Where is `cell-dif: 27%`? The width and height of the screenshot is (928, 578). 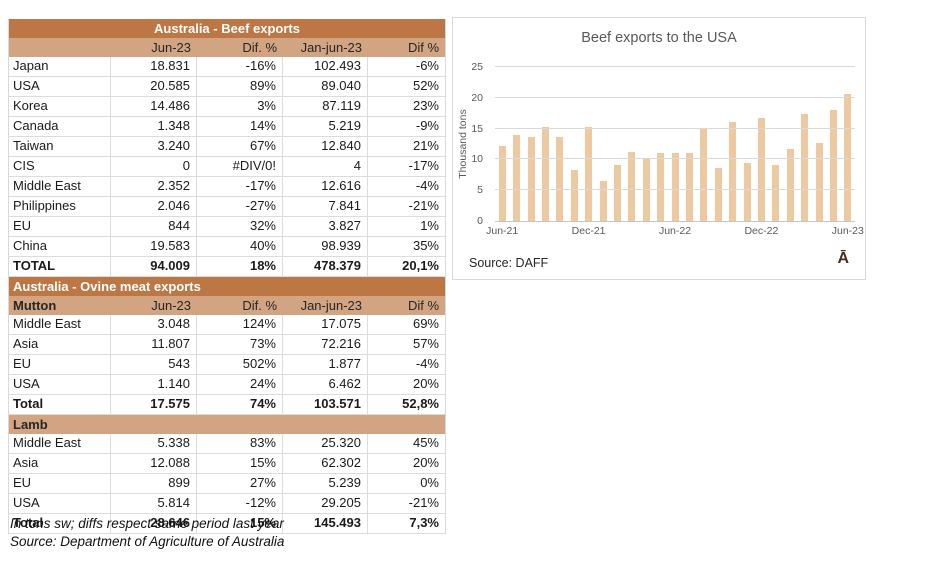
cell-dif: 27% is located at coordinates (240, 483).